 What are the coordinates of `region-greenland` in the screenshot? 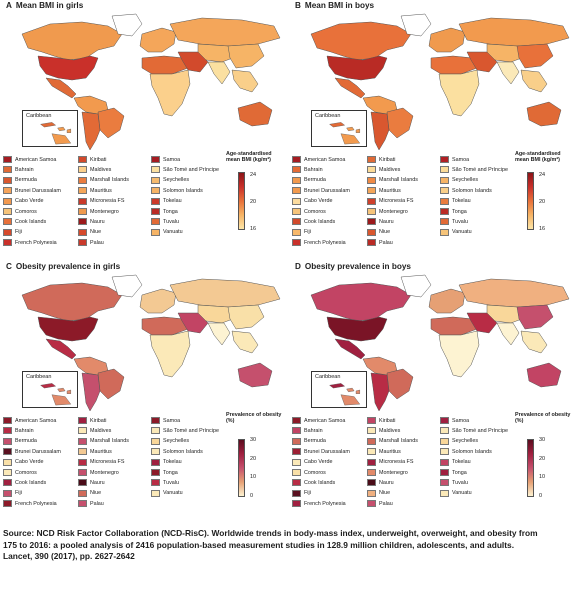 It's located at (127, 25).